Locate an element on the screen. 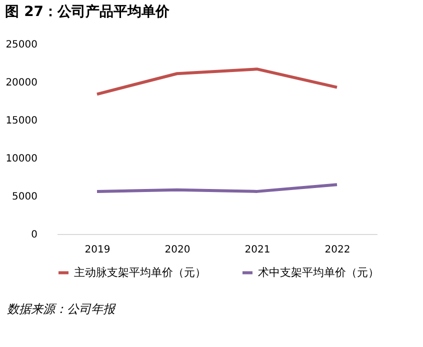 The height and width of the screenshot is (347, 423). x-tick-label: 2019 is located at coordinates (97, 250).